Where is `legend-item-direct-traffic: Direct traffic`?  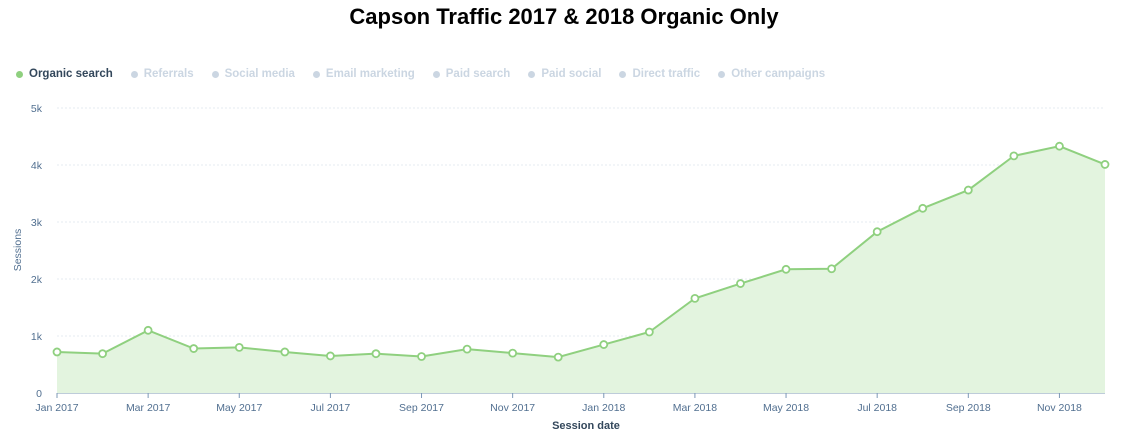 legend-item-direct-traffic: Direct traffic is located at coordinates (659, 74).